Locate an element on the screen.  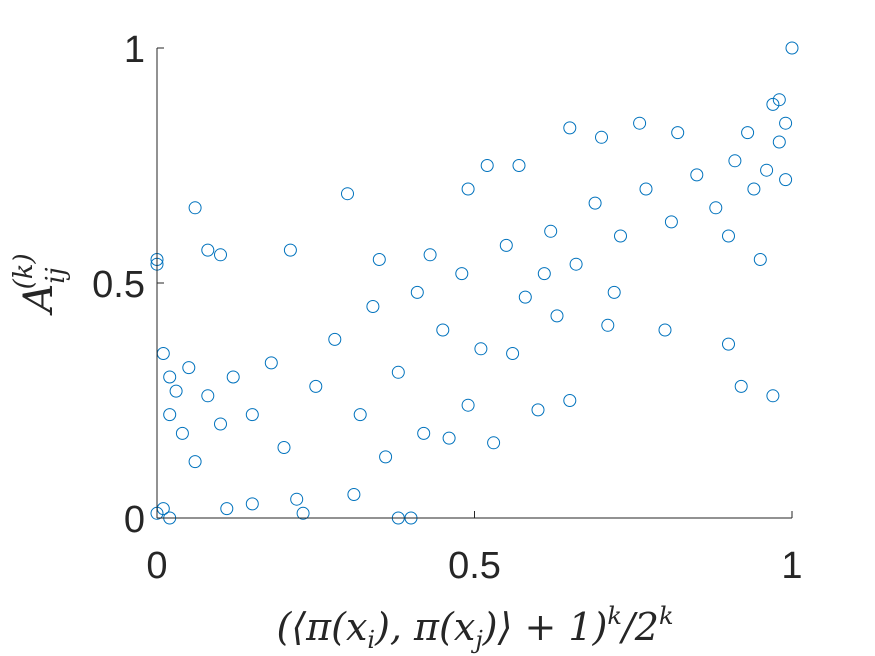
x-tick-label: 1 is located at coordinates (791, 566).